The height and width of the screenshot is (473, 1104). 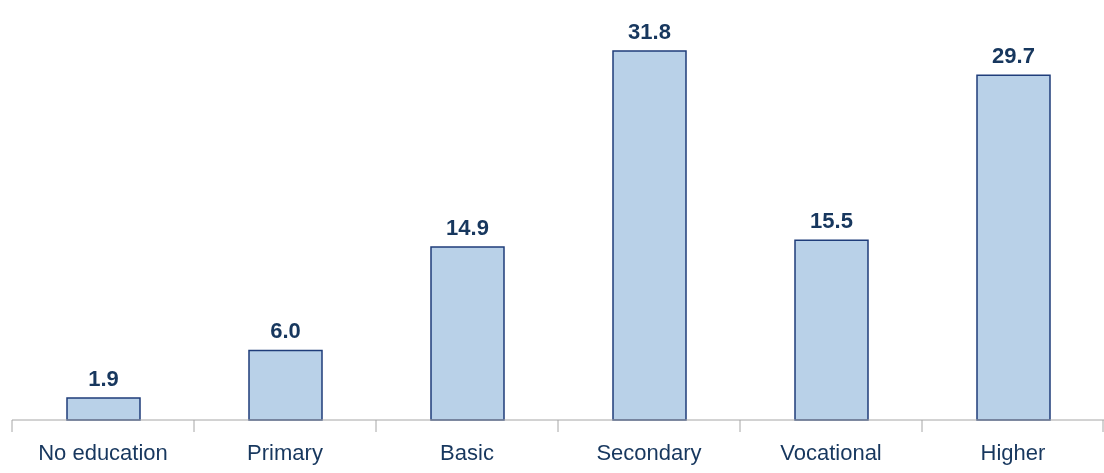 What do you see at coordinates (467, 228) in the screenshot?
I see `data-label: 14.9` at bounding box center [467, 228].